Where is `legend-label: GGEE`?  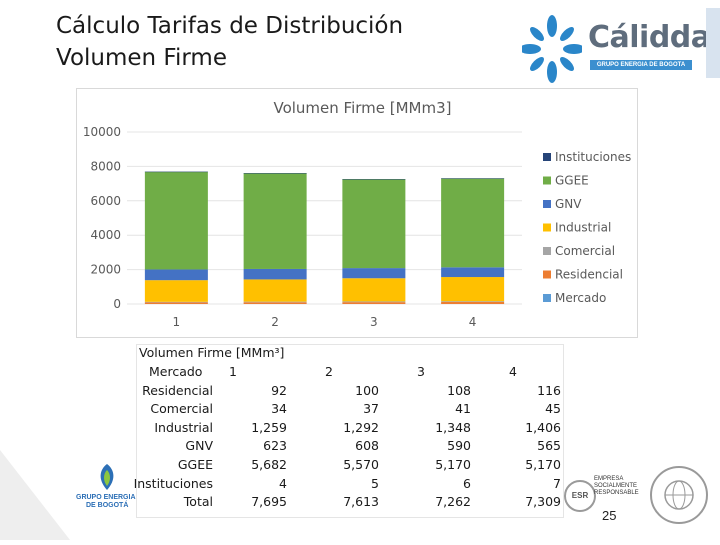 legend-label: GGEE is located at coordinates (572, 181).